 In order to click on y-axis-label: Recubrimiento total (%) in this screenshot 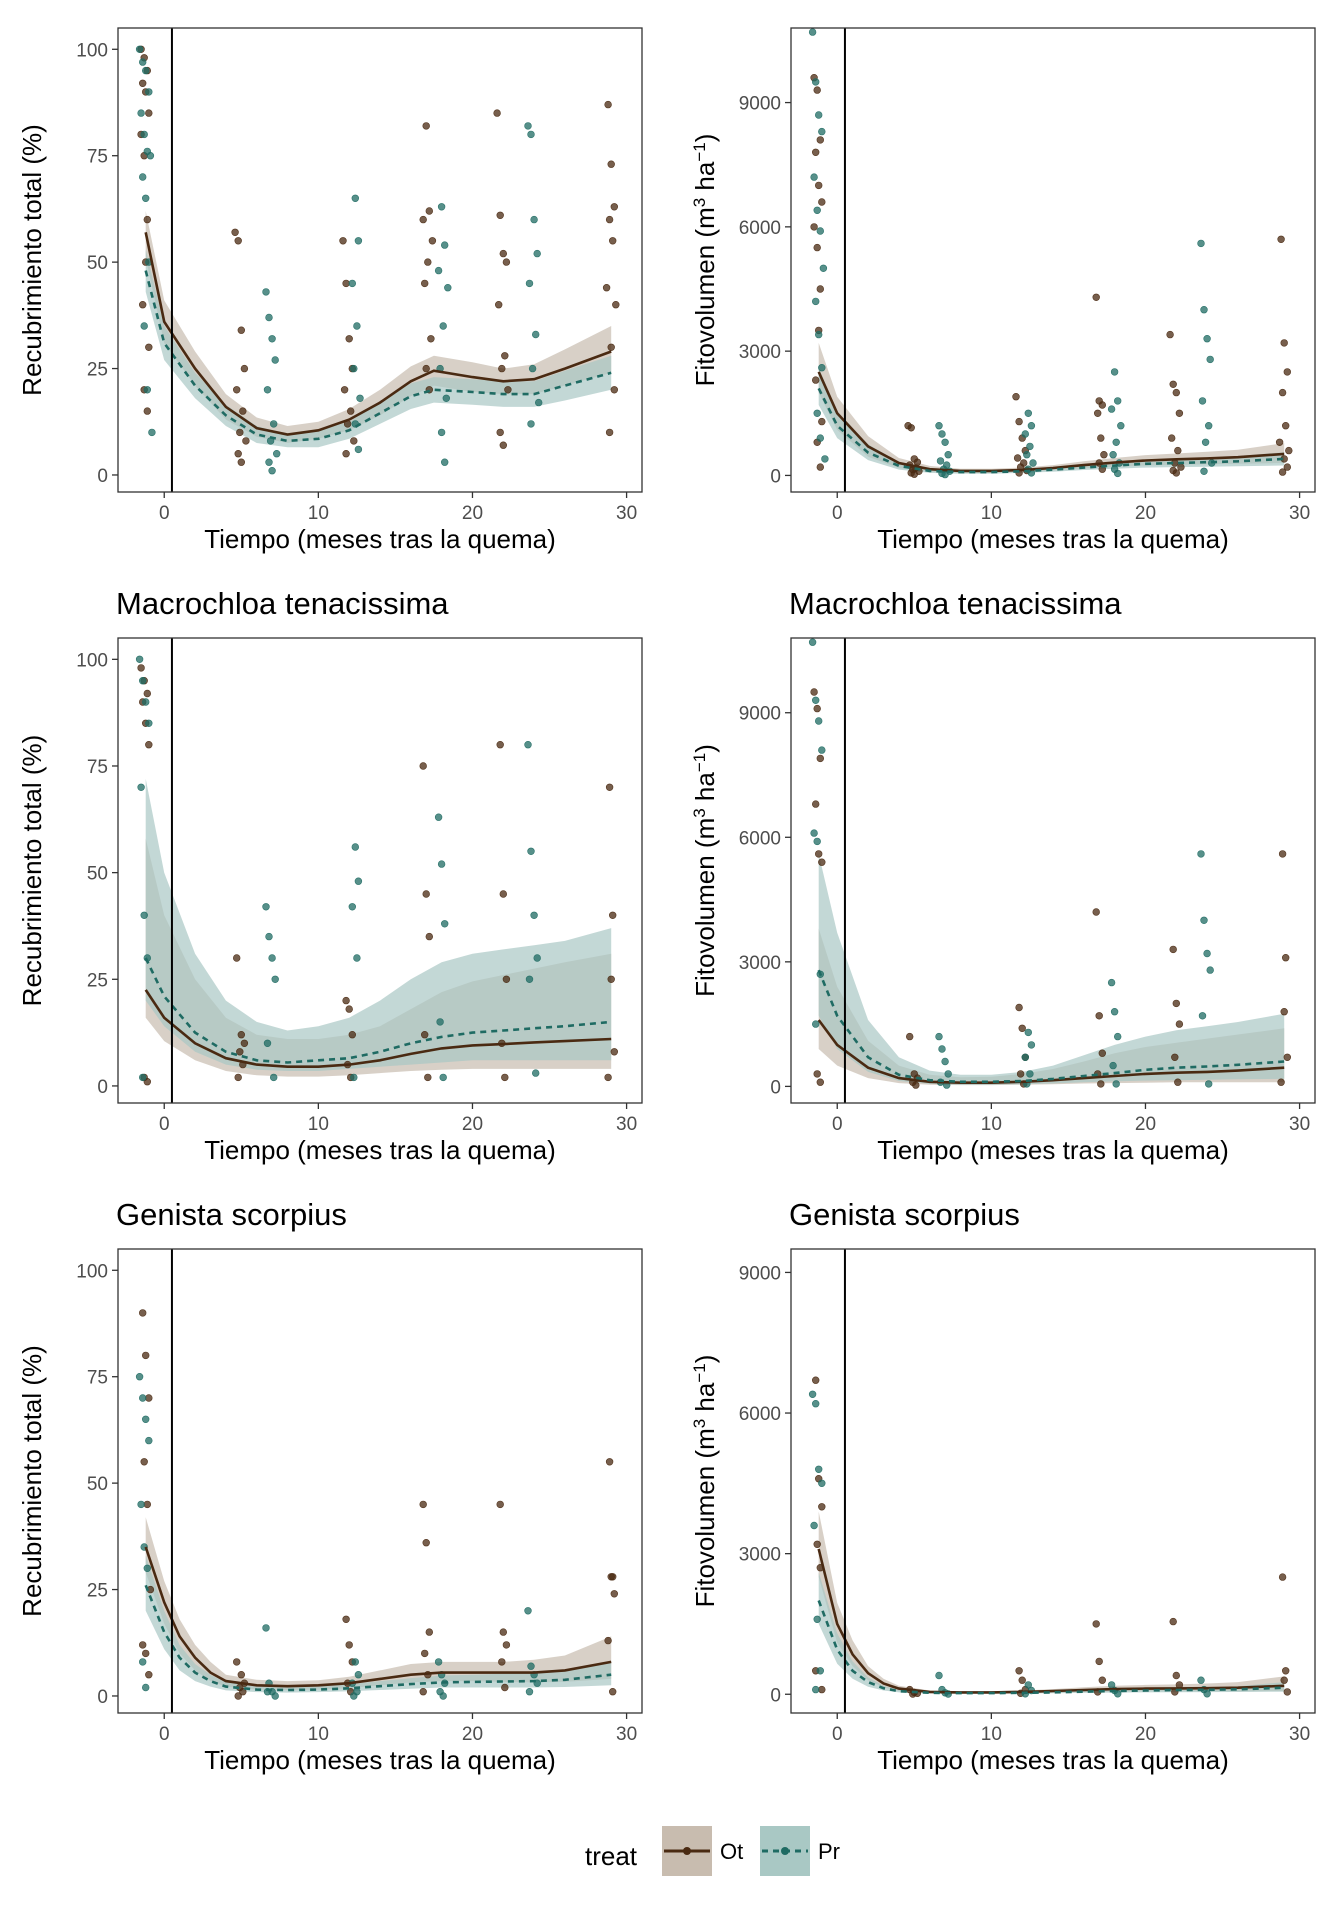, I will do `click(32, 1481)`.